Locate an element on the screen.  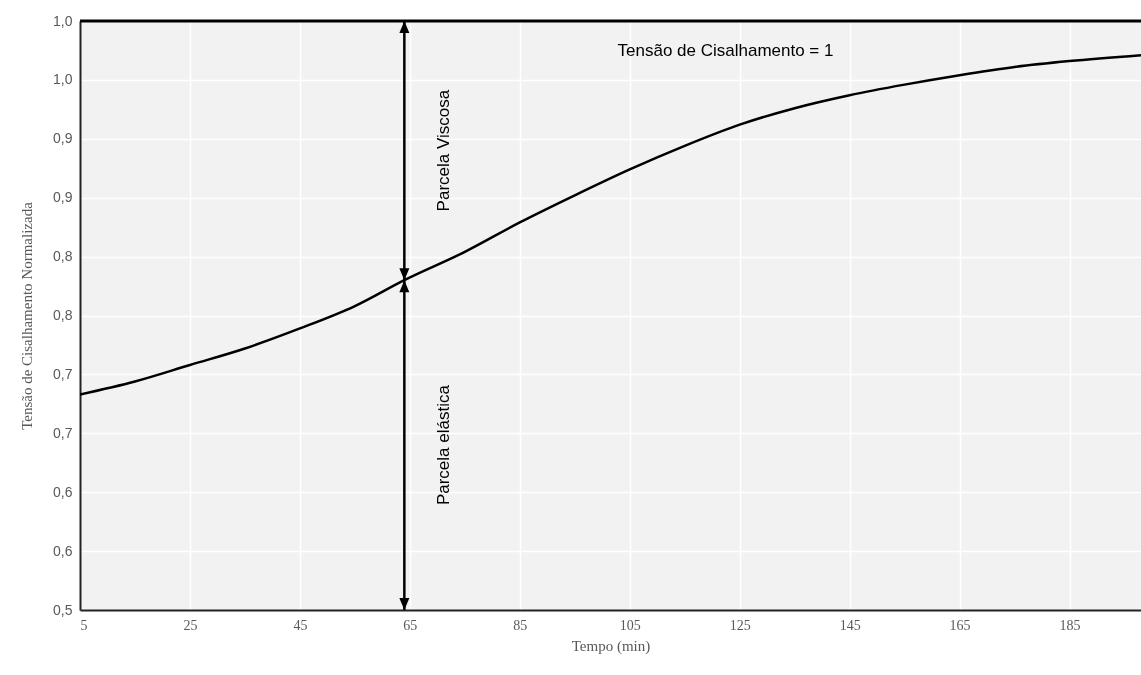
annotation: Parcela elástica is located at coordinates (444, 445).